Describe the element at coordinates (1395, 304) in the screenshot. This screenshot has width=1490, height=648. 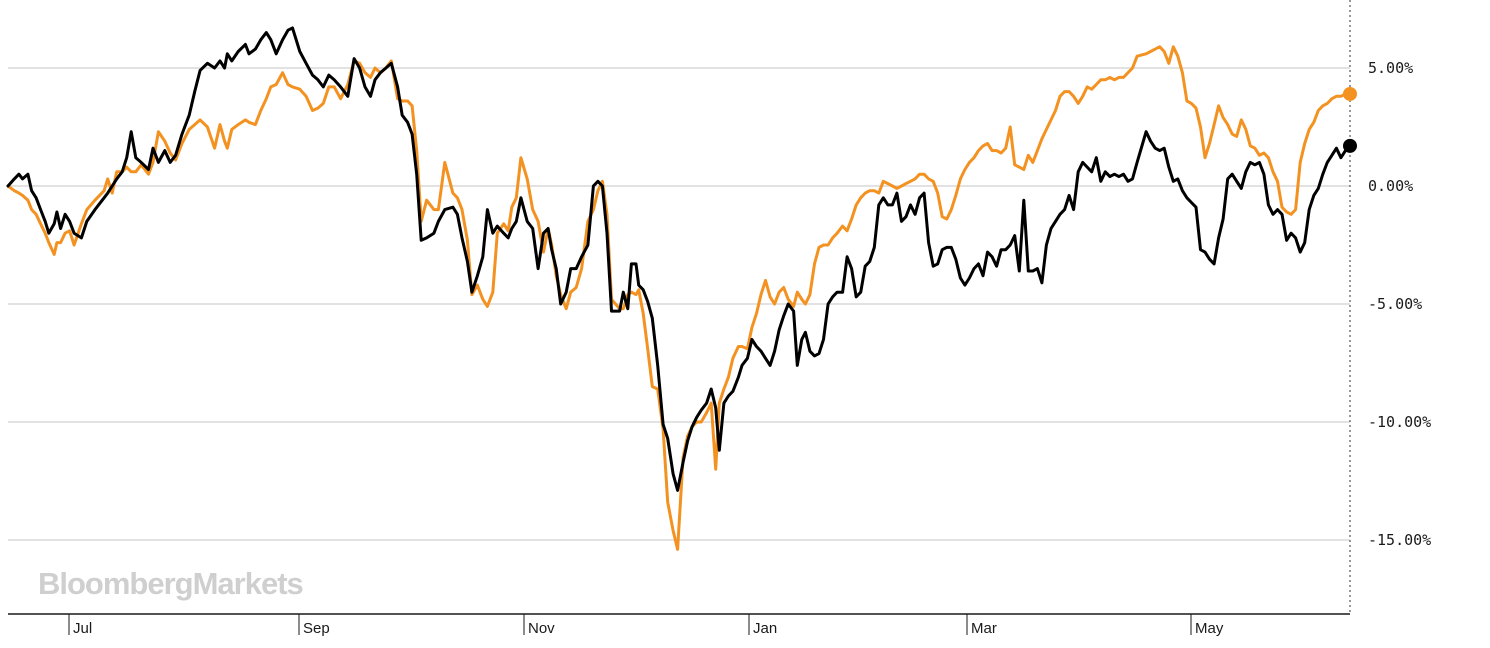
I see `y-tick-label: -5.00%` at that location.